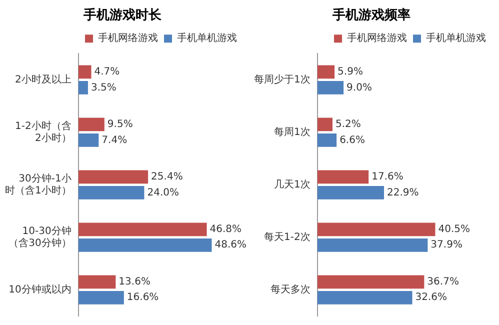 This screenshot has width=499, height=325. What do you see at coordinates (230, 245) in the screenshot?
I see `data-label: 48.6%` at bounding box center [230, 245].